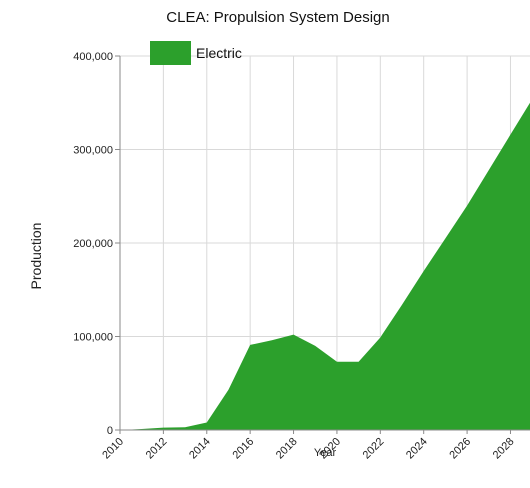  What do you see at coordinates (110, 431) in the screenshot?
I see `y-tick-label: 0` at bounding box center [110, 431].